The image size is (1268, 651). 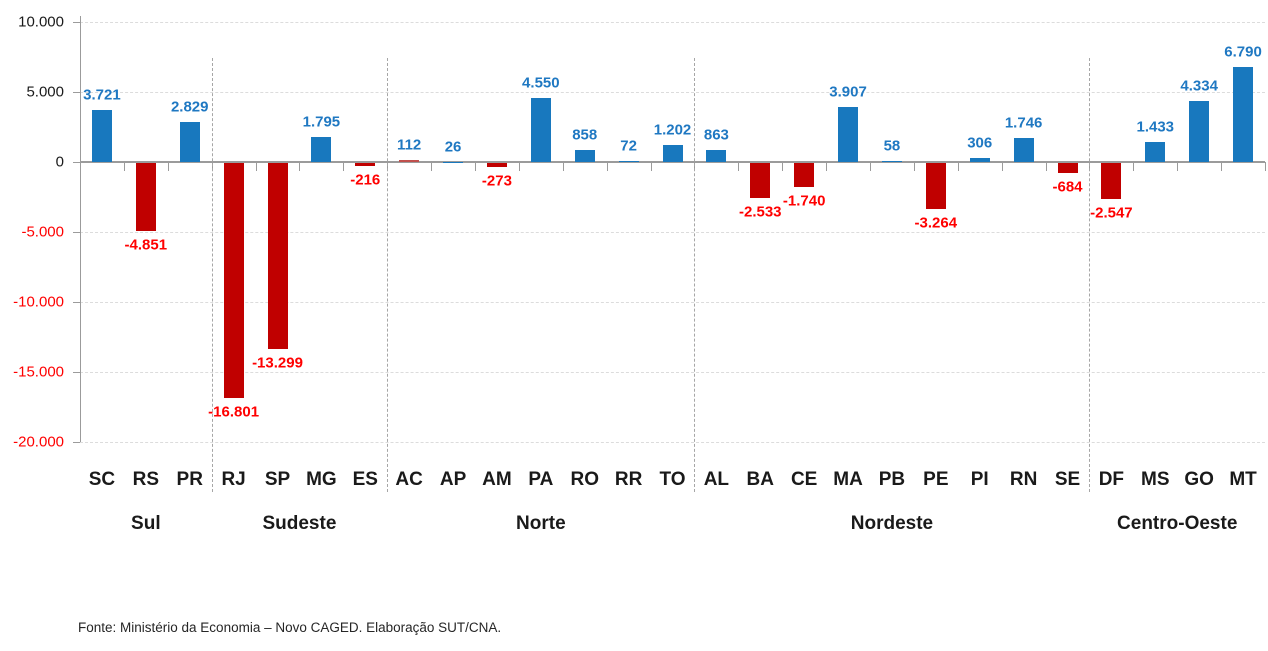 I want to click on value-label-RJ: -16.801, so click(x=234, y=412).